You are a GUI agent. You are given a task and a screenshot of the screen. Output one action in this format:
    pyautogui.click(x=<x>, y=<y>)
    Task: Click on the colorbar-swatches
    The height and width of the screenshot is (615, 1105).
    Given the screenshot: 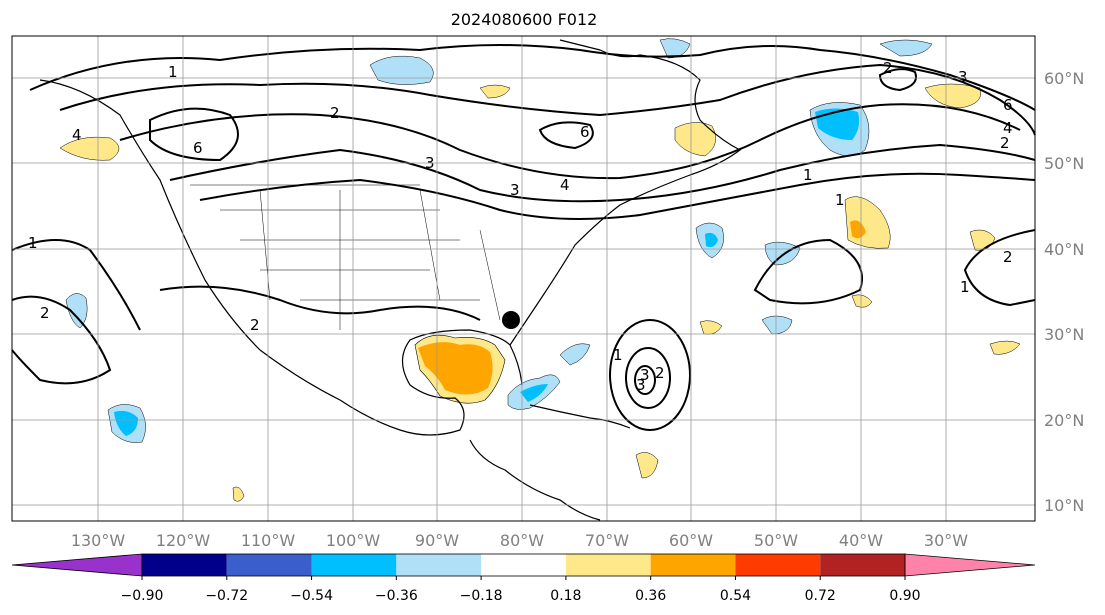 What is the action you would take?
    pyautogui.click(x=523, y=565)
    